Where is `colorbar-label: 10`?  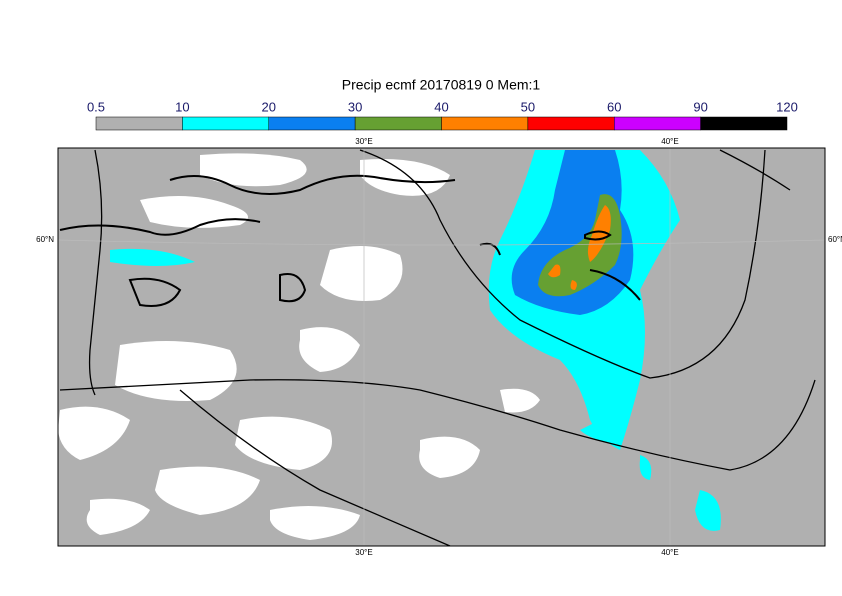
colorbar-label: 10 is located at coordinates (182, 106).